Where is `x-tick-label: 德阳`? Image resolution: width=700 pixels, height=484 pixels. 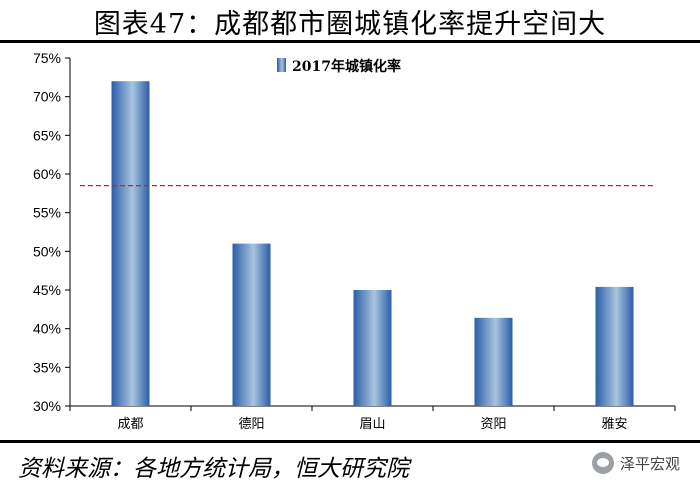
x-tick-label: 德阳 is located at coordinates (251, 424).